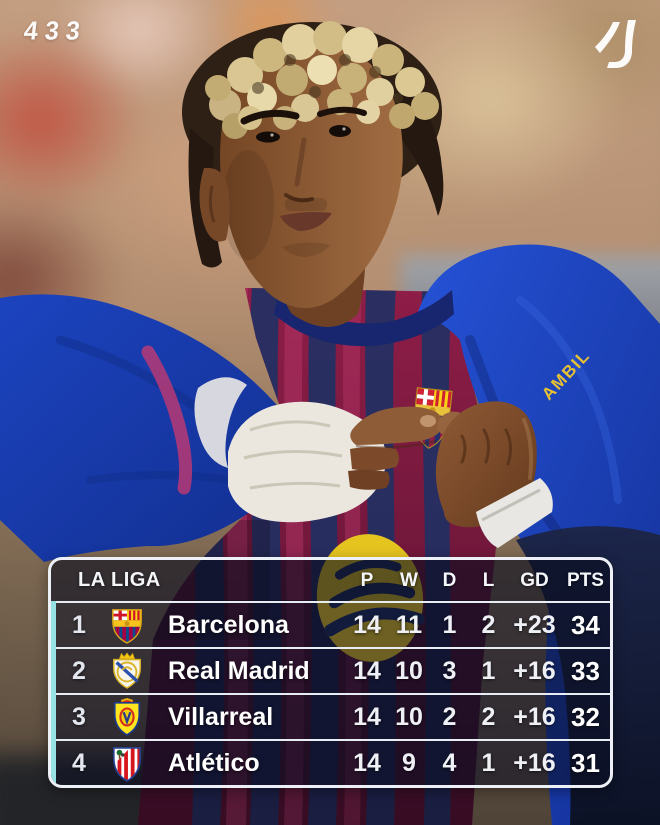  What do you see at coordinates (336, 462) in the screenshot?
I see `taped-hand` at bounding box center [336, 462].